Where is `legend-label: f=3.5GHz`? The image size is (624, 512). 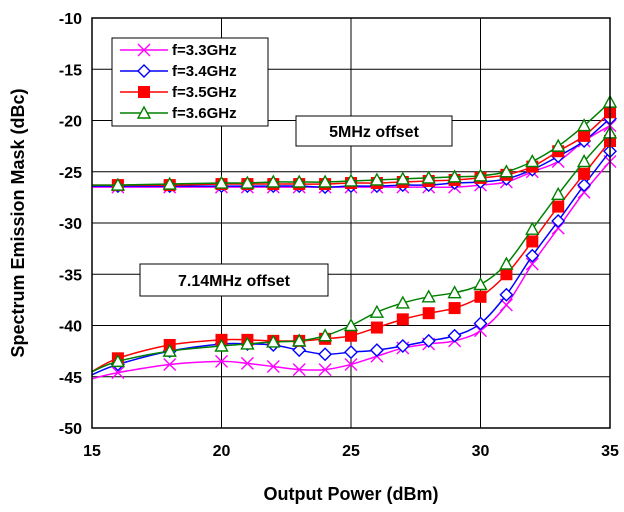 legend-label: f=3.5GHz is located at coordinates (204, 92).